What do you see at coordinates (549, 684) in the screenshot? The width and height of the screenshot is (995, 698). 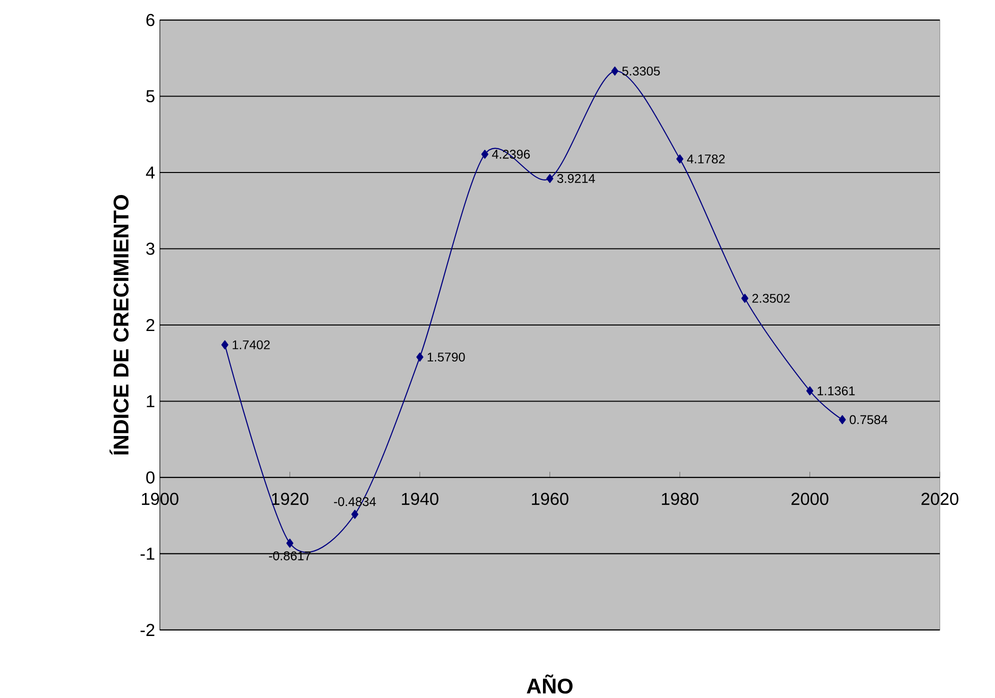 I see `x-axis-title: AÑO` at bounding box center [549, 684].